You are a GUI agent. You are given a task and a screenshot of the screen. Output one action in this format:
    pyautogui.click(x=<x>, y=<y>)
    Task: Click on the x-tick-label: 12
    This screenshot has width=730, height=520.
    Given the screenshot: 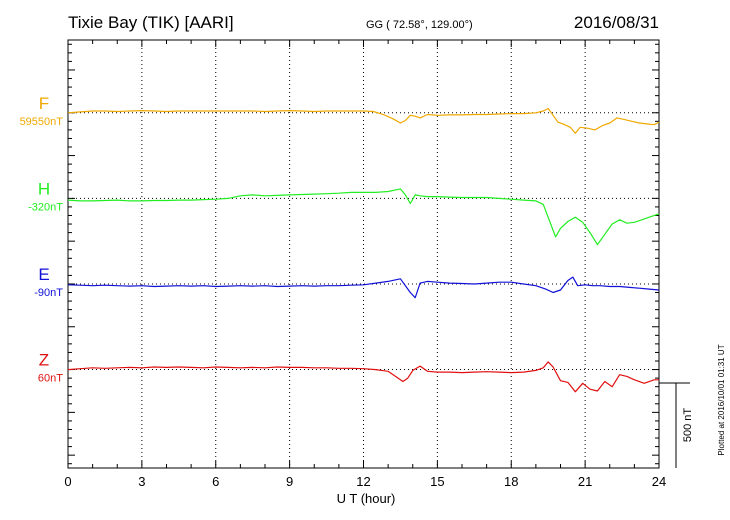 What is the action you would take?
    pyautogui.click(x=363, y=481)
    